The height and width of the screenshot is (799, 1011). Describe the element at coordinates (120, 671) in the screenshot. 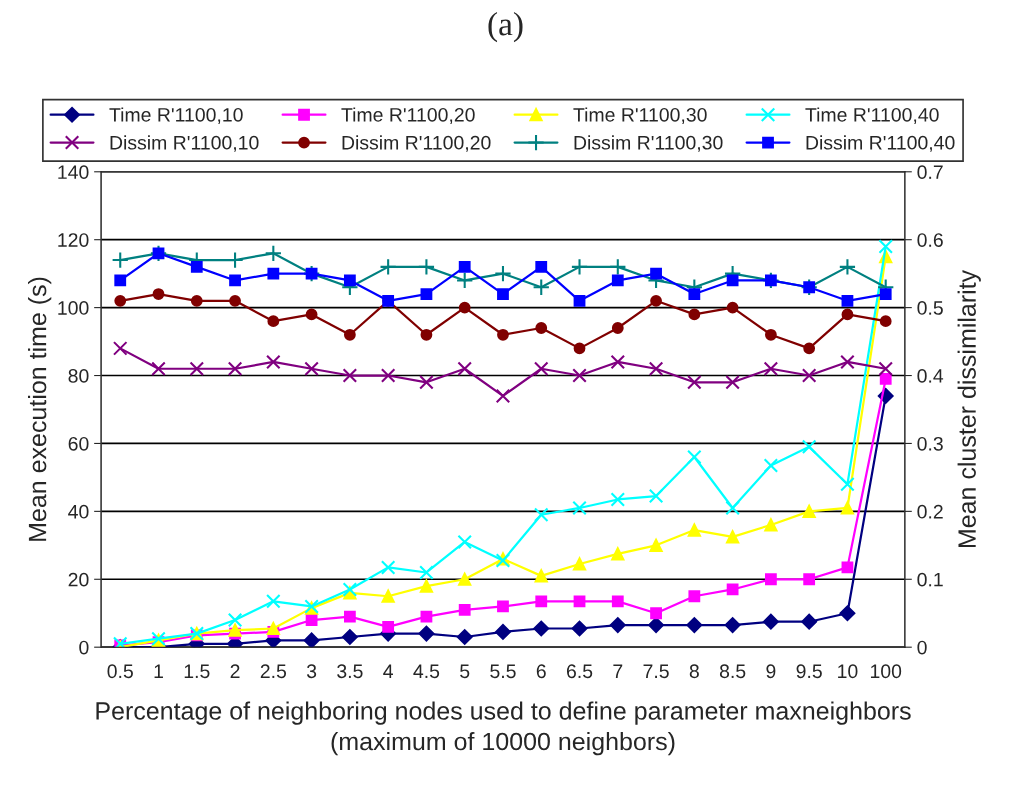

I see `x-tick-label: 0.5` at that location.